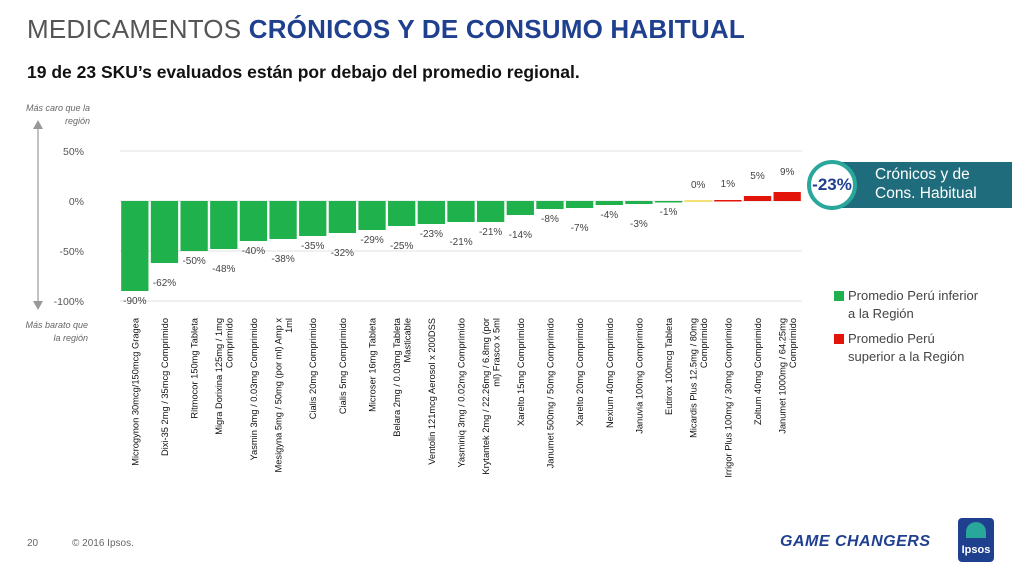 The image size is (1024, 576). What do you see at coordinates (550, 219) in the screenshot?
I see `data-label: -8%` at bounding box center [550, 219].